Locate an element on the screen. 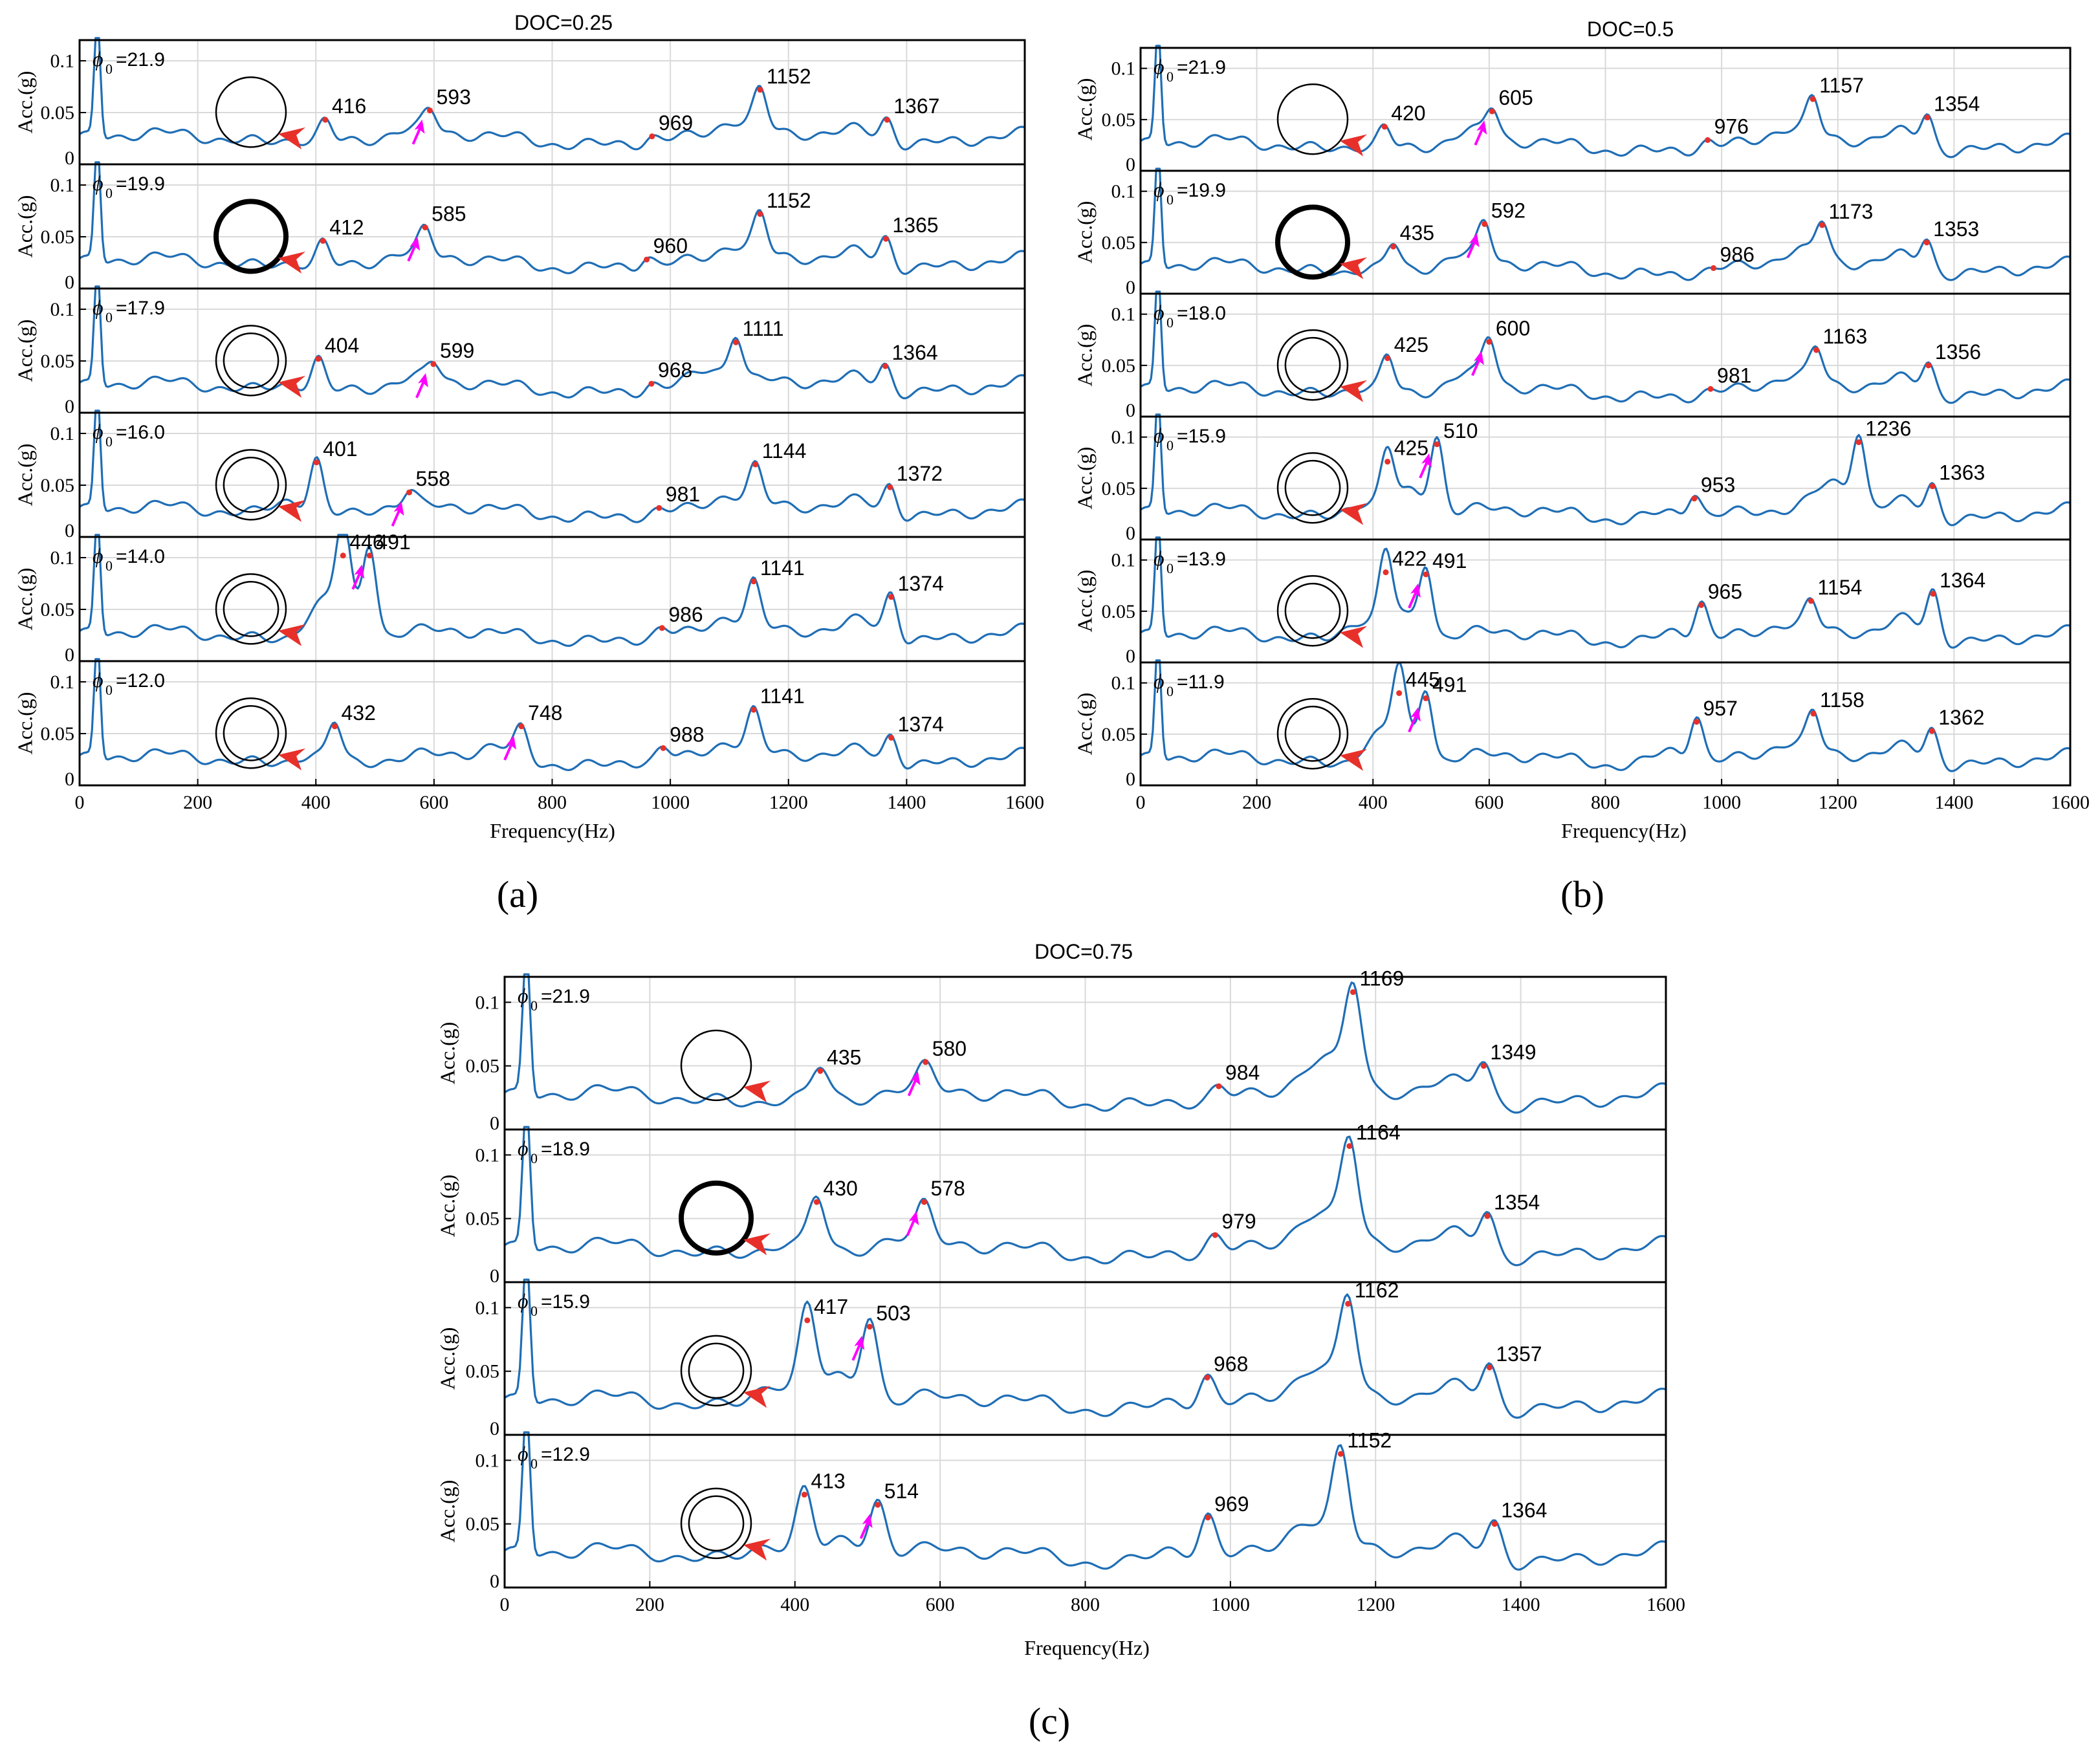  x-tick-label: 1400 is located at coordinates (1521, 1604).